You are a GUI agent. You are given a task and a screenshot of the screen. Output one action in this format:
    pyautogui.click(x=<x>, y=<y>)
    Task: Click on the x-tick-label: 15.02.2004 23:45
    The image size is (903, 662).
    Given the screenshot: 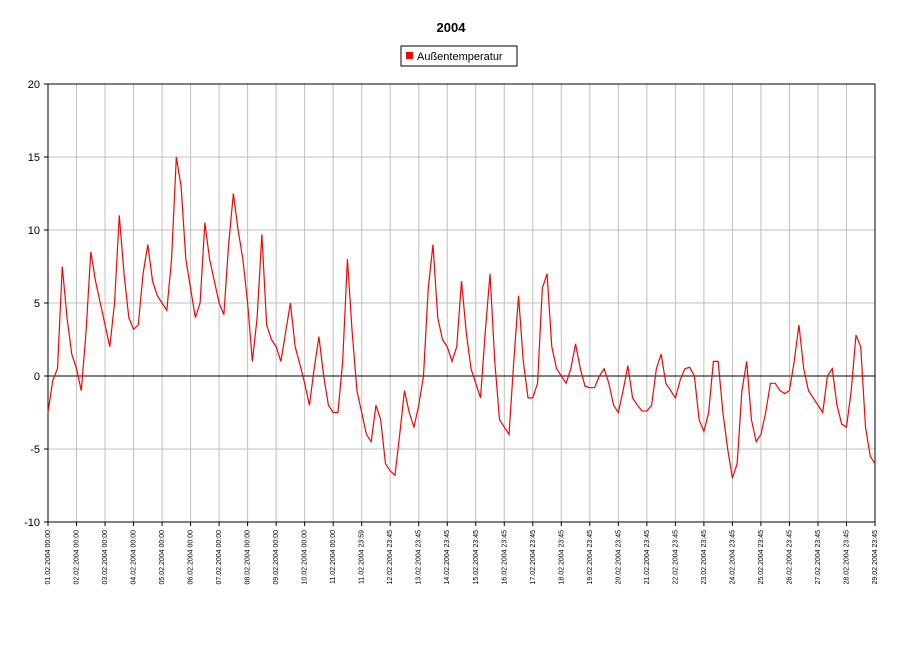 What is the action you would take?
    pyautogui.click(x=476, y=557)
    